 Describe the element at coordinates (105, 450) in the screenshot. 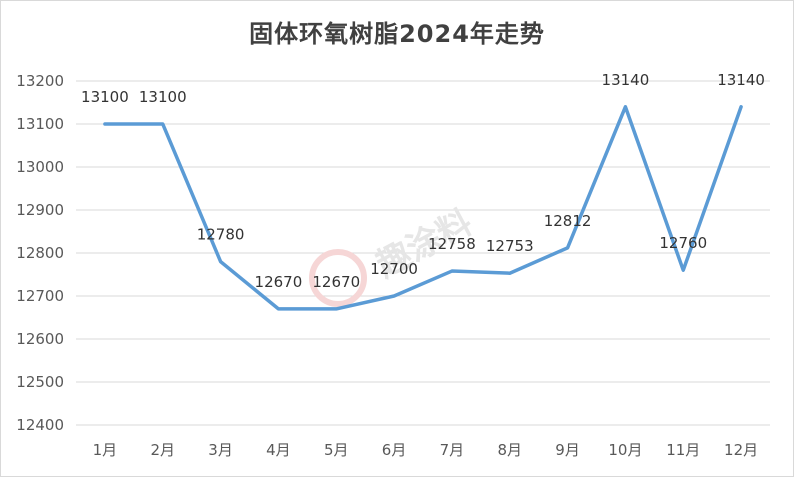

I see `x-tick-label: 1月` at that location.